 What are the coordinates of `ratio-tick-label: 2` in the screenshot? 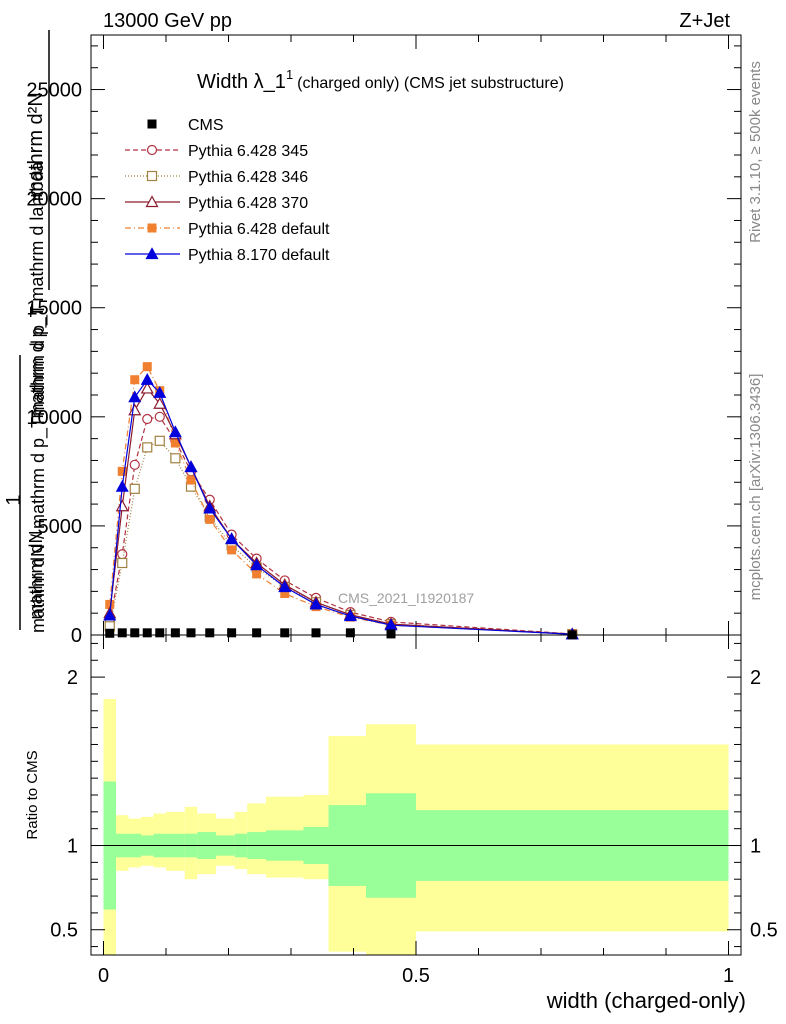 It's located at (72, 678).